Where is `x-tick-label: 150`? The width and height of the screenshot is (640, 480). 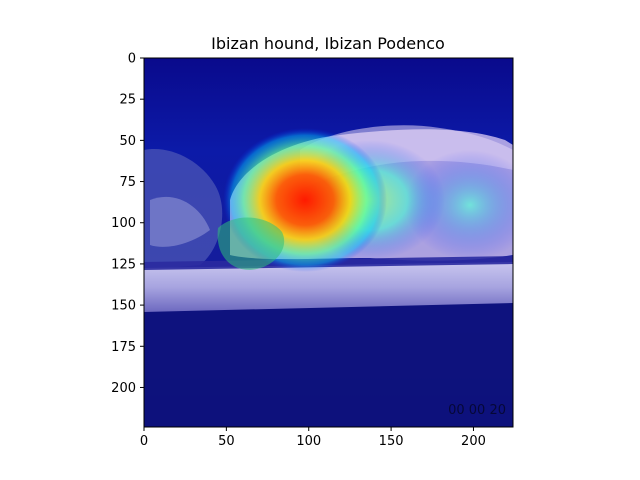
x-tick-label: 150 is located at coordinates (391, 441).